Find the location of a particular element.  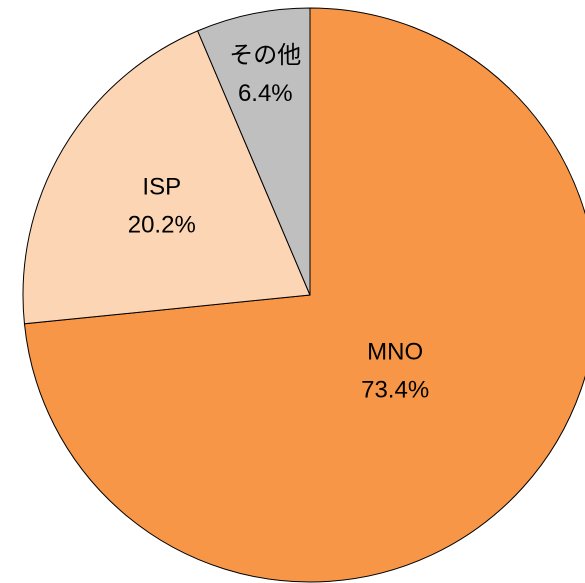

slice-value: 6.4% is located at coordinates (265, 93).